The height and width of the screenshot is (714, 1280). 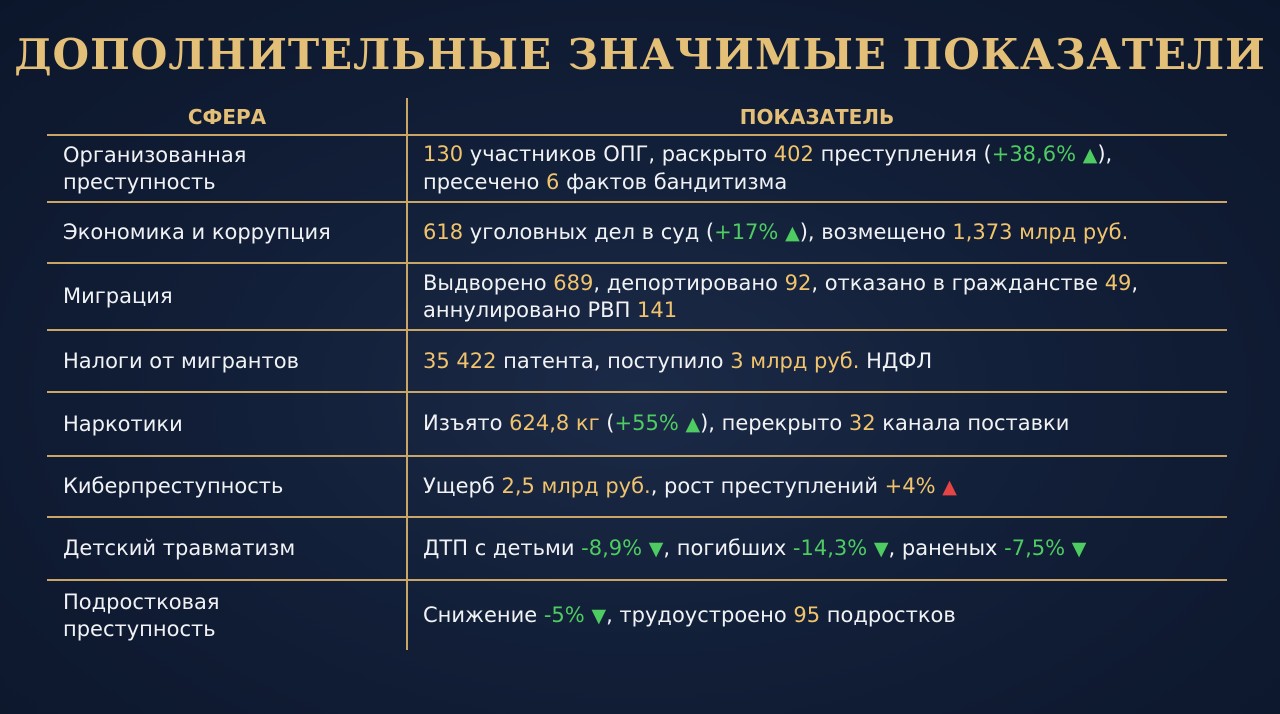 What do you see at coordinates (646, 423) in the screenshot?
I see `change-value: +55%` at bounding box center [646, 423].